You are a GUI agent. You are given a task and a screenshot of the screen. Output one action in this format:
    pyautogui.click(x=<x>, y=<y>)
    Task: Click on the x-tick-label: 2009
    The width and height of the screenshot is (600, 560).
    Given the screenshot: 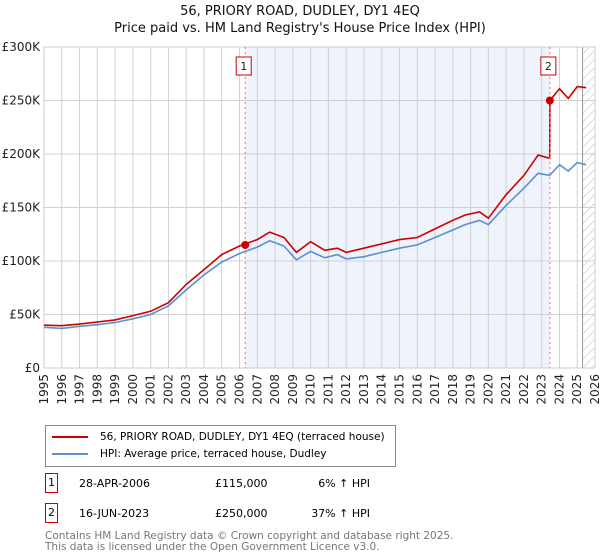 What is the action you would take?
    pyautogui.click(x=293, y=389)
    